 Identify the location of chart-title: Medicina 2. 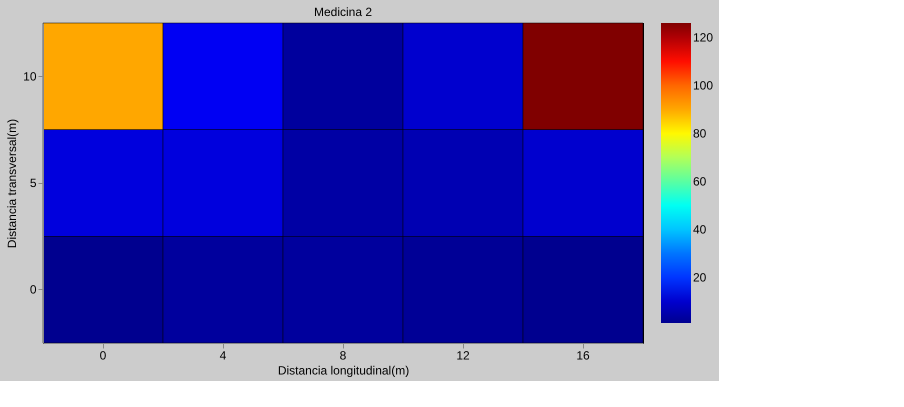
(343, 11).